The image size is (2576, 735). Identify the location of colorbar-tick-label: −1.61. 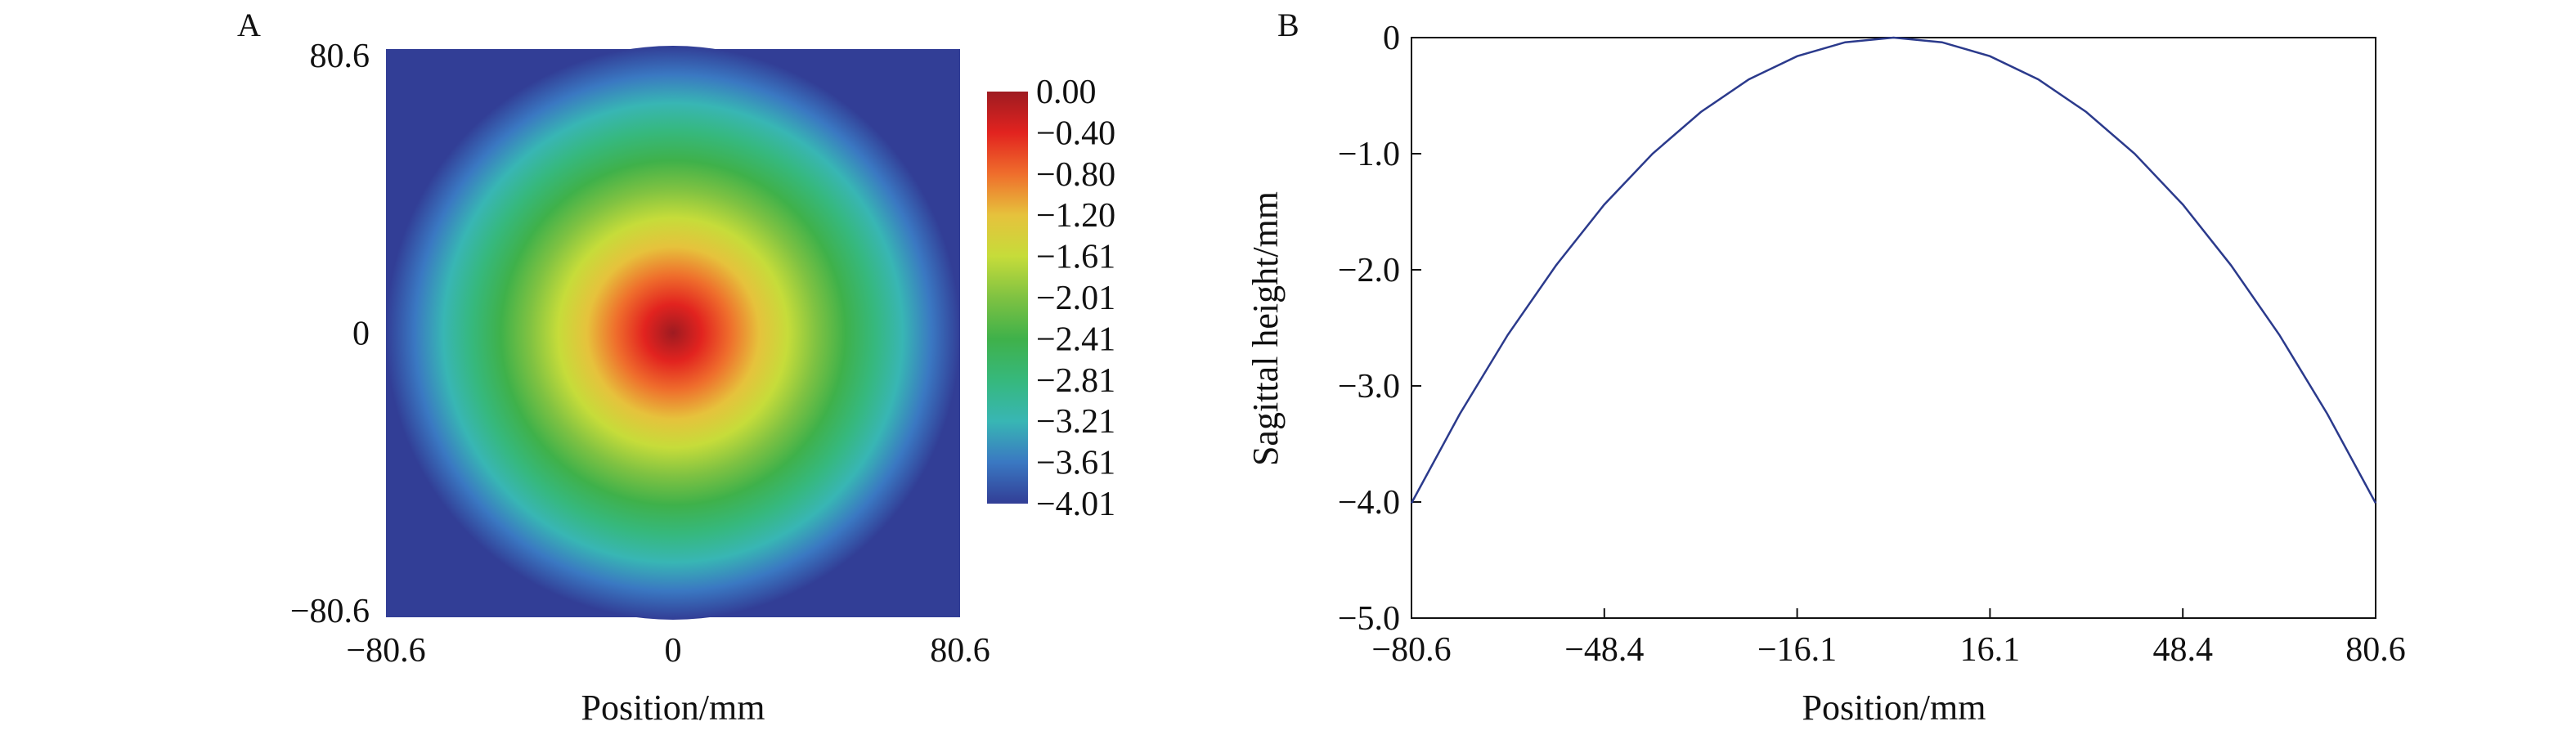
(1075, 257).